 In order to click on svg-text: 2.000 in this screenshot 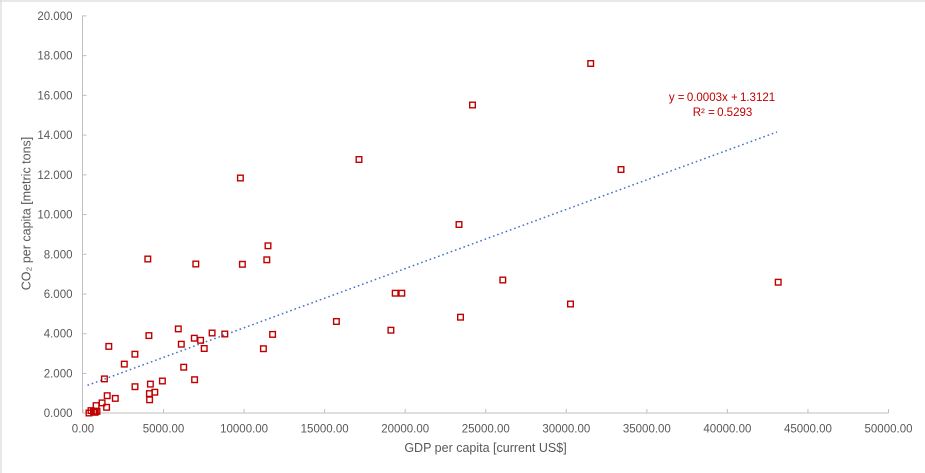, I will do `click(58, 374)`.